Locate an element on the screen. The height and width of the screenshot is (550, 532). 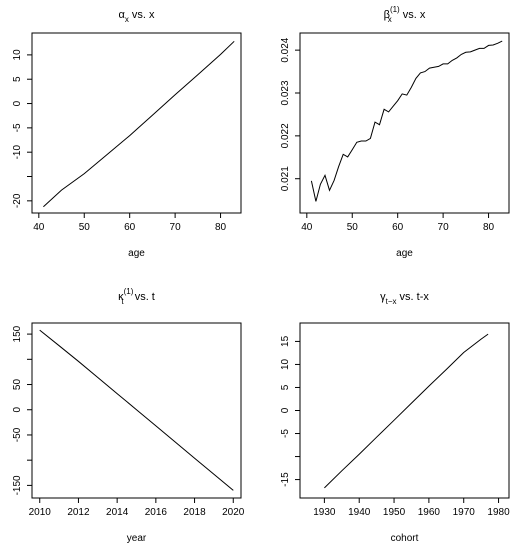
x-tick-label: 2016 is located at coordinates (156, 512).